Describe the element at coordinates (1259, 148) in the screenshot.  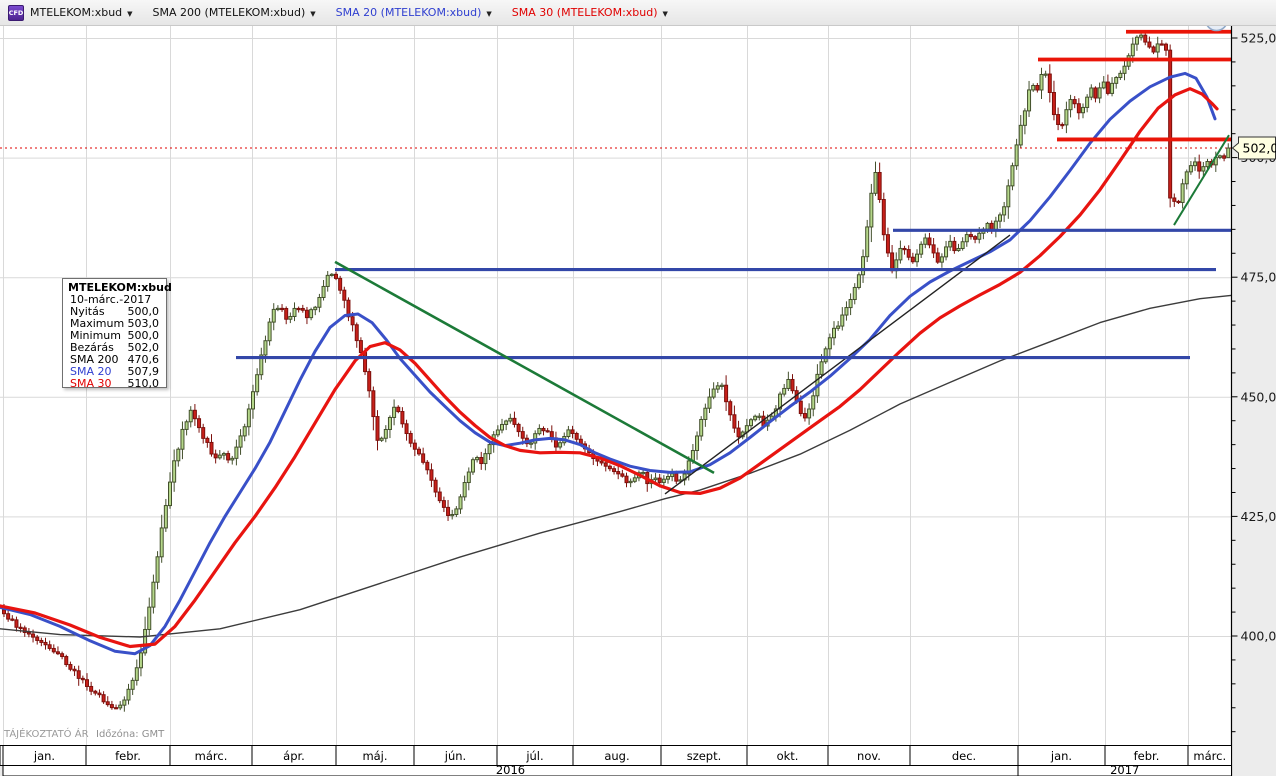
I see `current-price-badge-text: 502,0` at that location.